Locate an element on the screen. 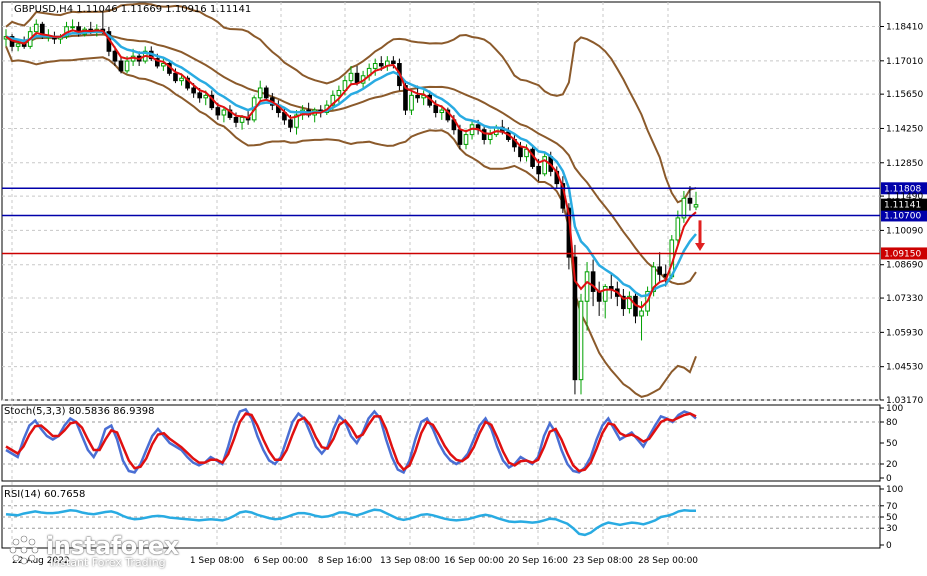 This screenshot has width=927, height=576. time-tick-label: 16 Sep 00:00 is located at coordinates (474, 561).